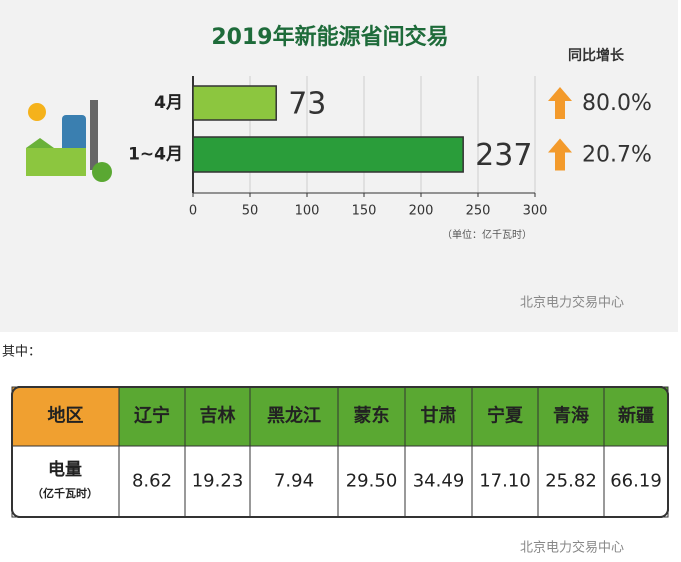 The image size is (681, 562). I want to click on header-text: 宁夏, so click(505, 416).